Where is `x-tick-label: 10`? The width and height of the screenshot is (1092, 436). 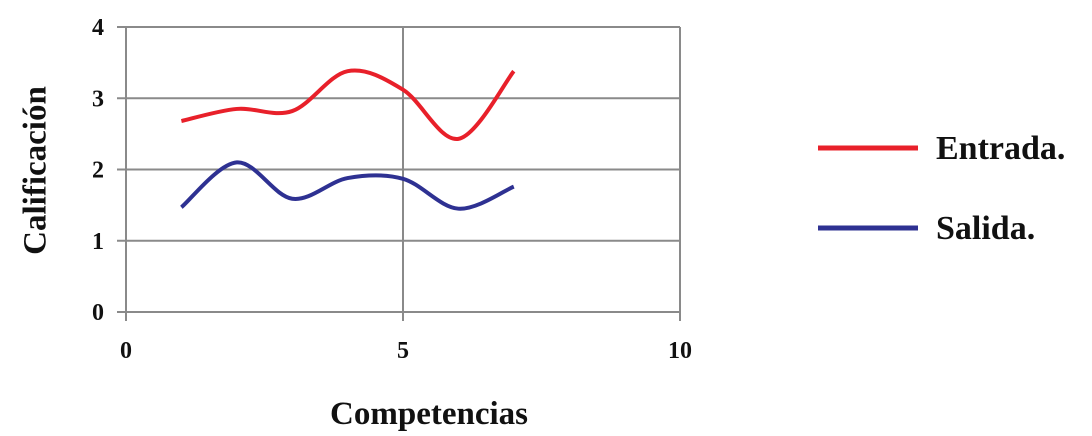
x-tick-label: 10 is located at coordinates (680, 351).